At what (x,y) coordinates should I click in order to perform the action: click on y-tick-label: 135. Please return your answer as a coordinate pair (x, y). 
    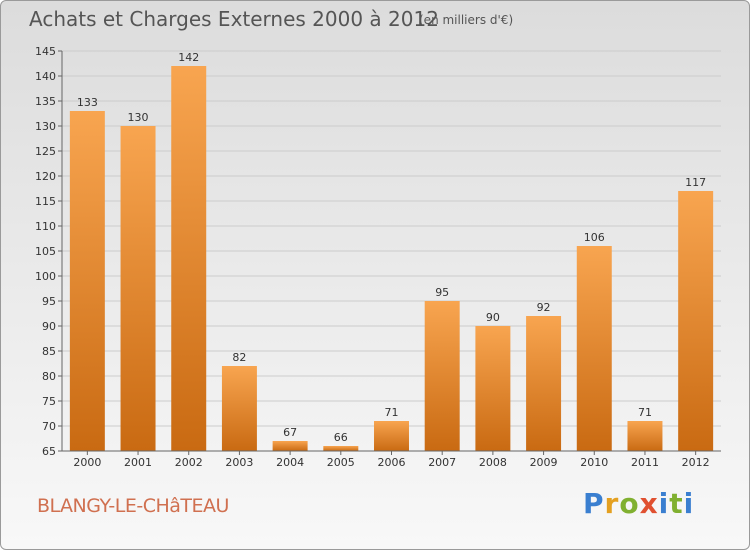
    Looking at the image, I should click on (45, 101).